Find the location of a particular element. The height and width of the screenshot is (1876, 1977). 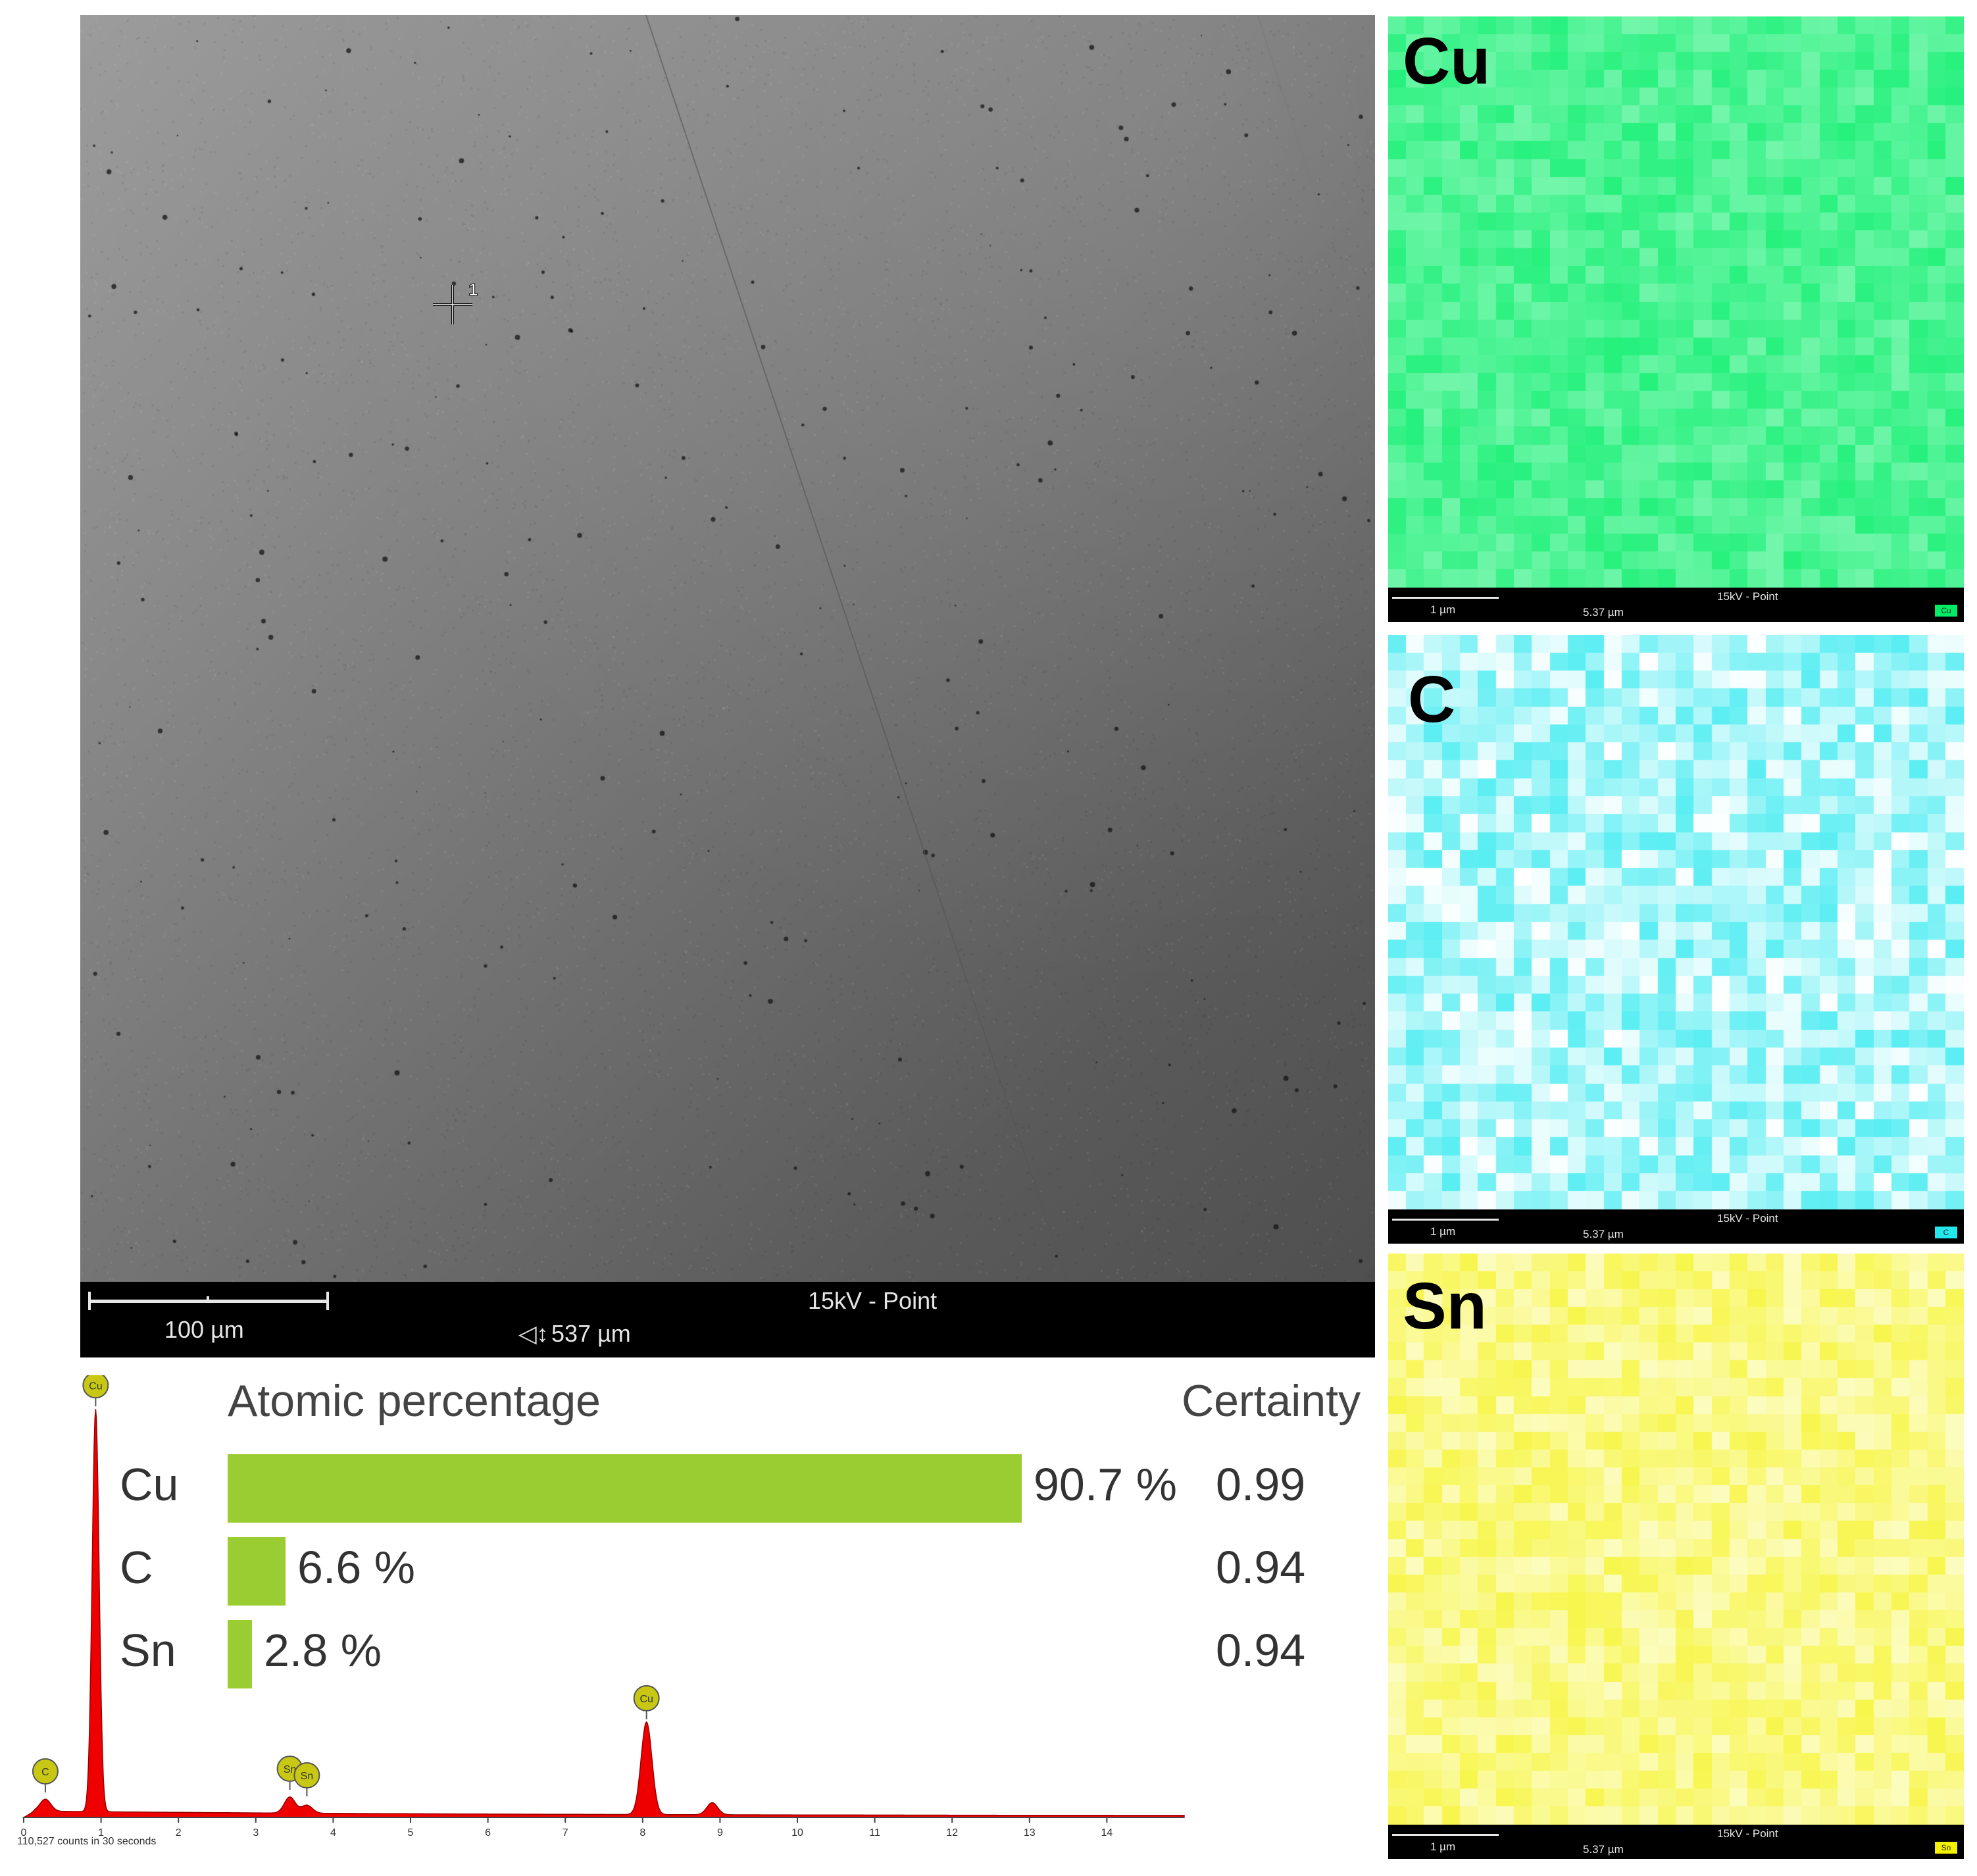

element-map-sn: Sn 1 µm 15kV - Point 5.37 µm Sn is located at coordinates (1676, 1556).